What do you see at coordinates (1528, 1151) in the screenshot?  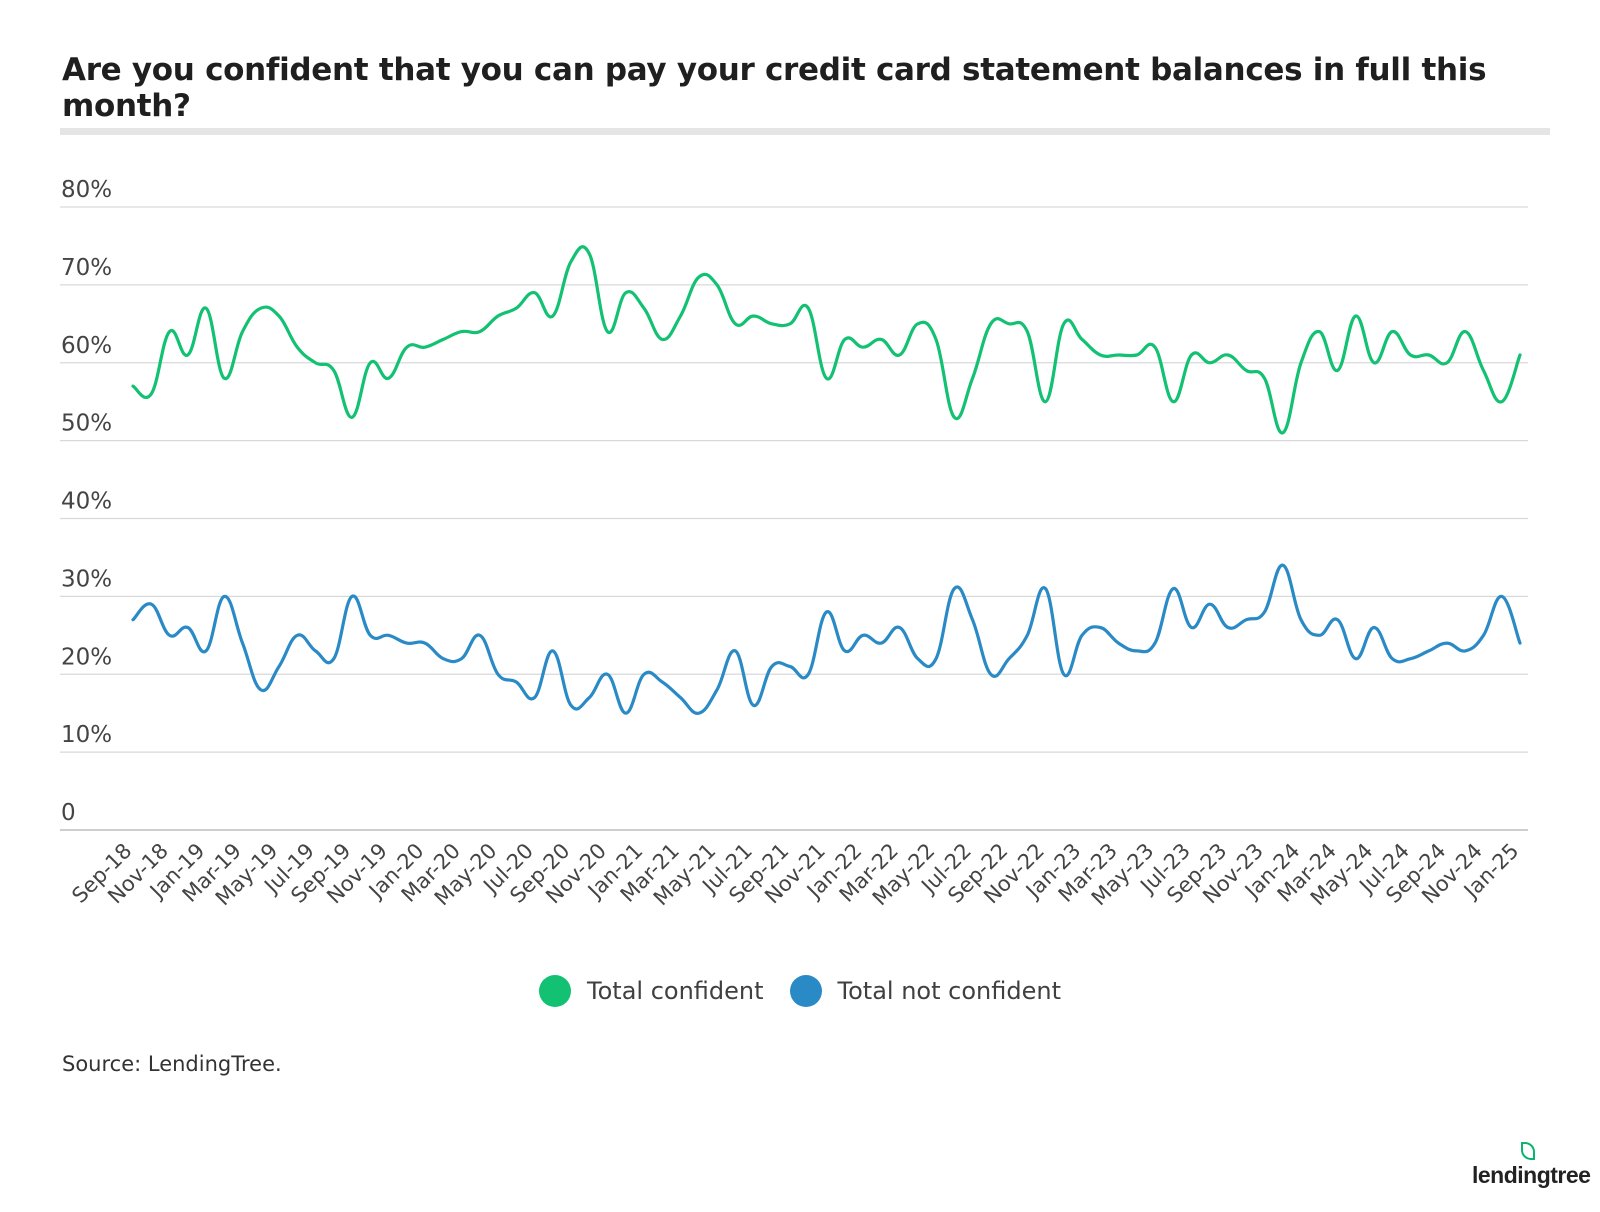 I see `logo-leaf-icon` at bounding box center [1528, 1151].